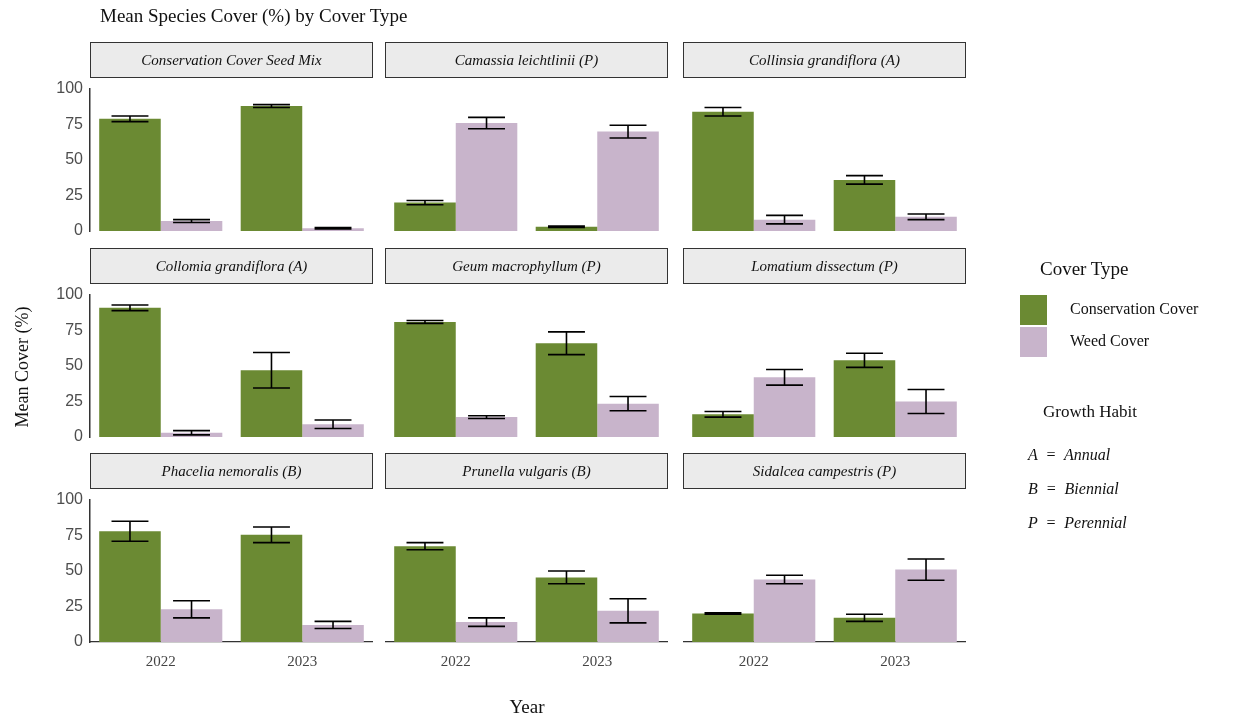 Image resolution: width=1233 pixels, height=721 pixels. I want to click on x-axis-title: Year, so click(527, 707).